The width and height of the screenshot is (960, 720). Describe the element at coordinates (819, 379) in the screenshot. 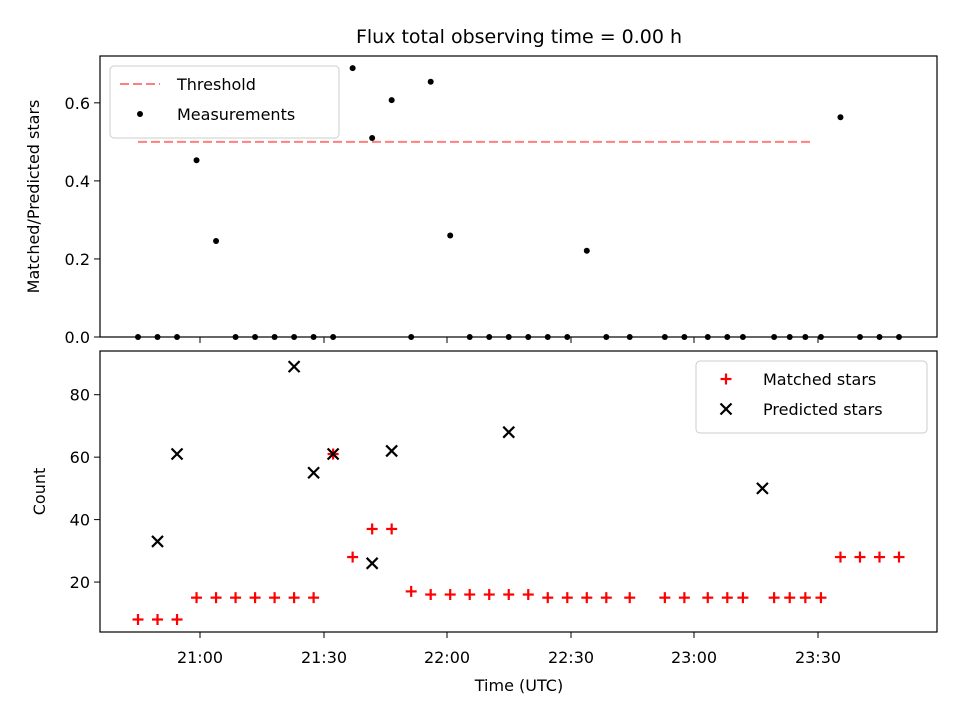

I see `legend-label: Matched stars` at that location.